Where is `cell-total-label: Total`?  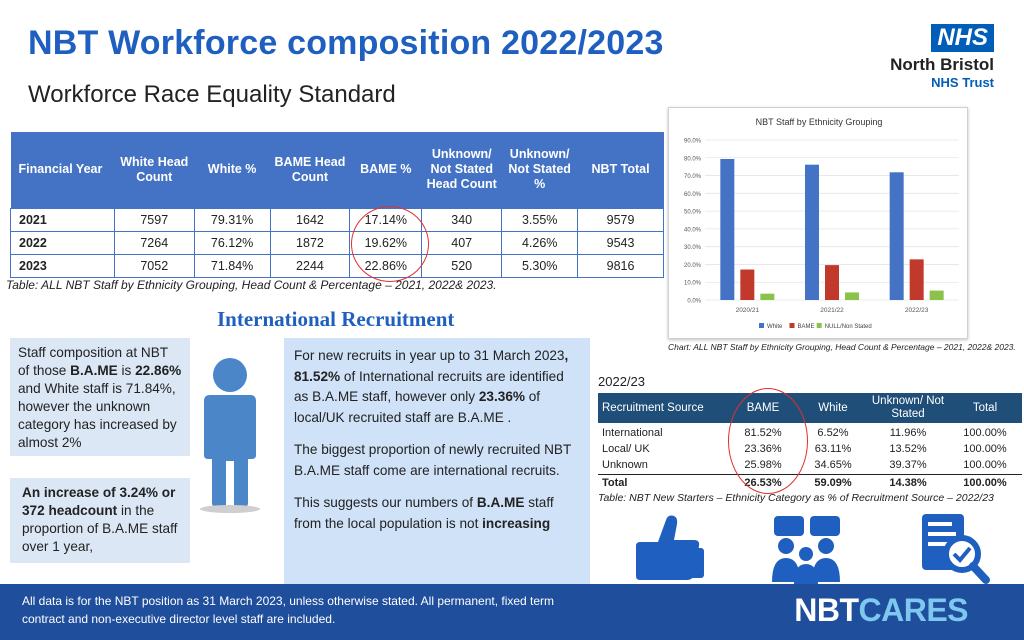
cell-total-label: Total is located at coordinates (663, 482).